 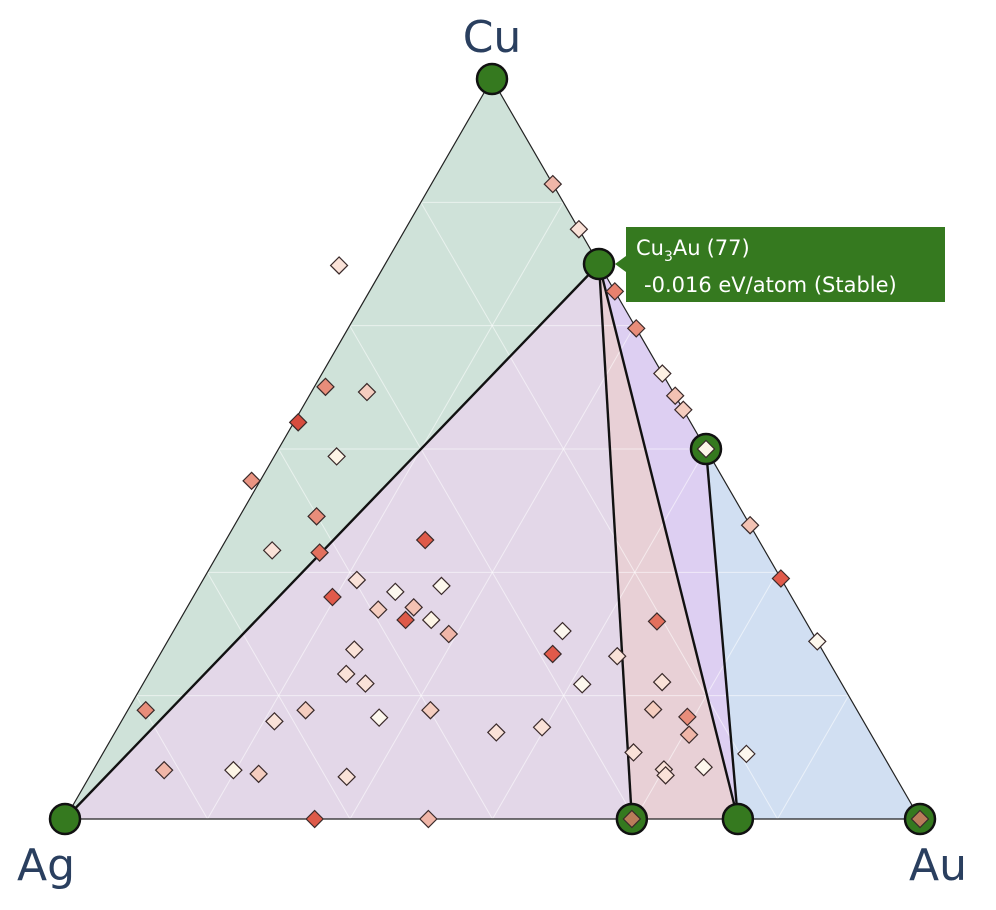 I want to click on tooltip-formula: Cu3Au (77), so click(x=693, y=250).